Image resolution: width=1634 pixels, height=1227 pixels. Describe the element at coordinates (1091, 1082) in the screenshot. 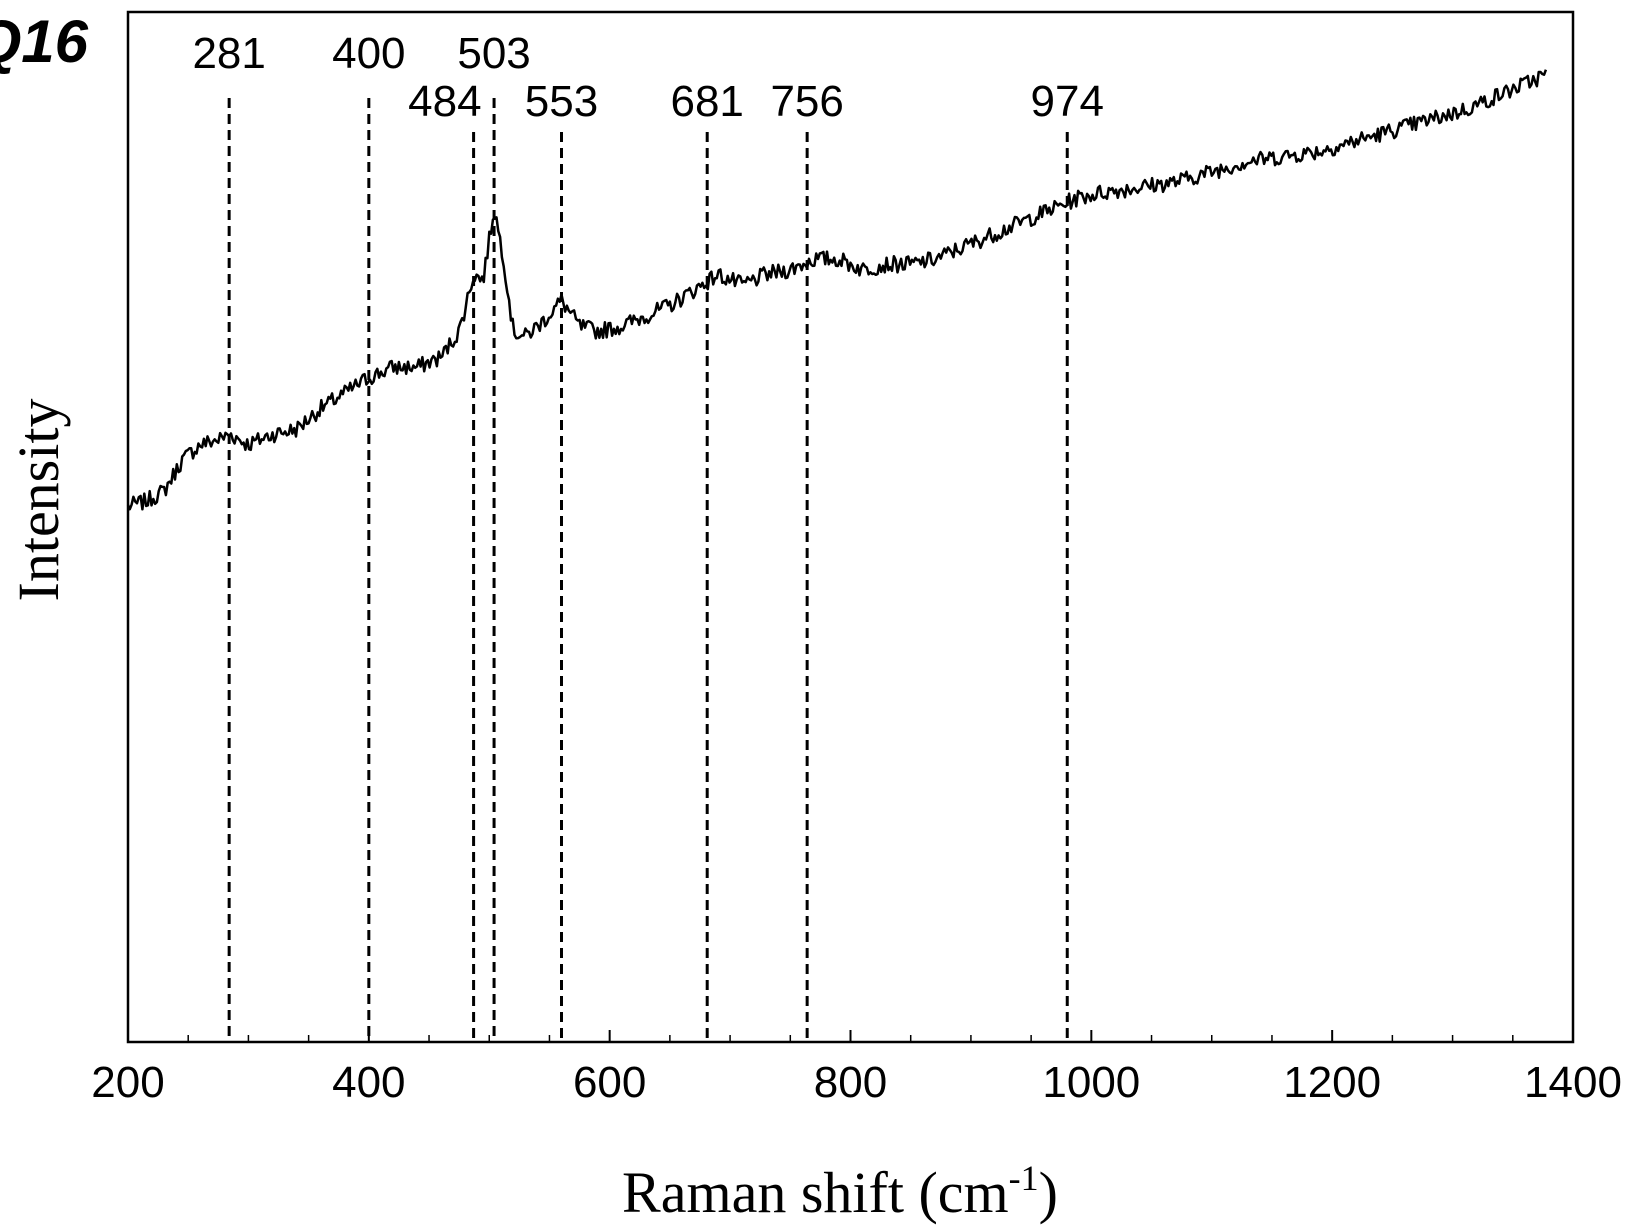

I see `x-tick-label: 1000` at that location.